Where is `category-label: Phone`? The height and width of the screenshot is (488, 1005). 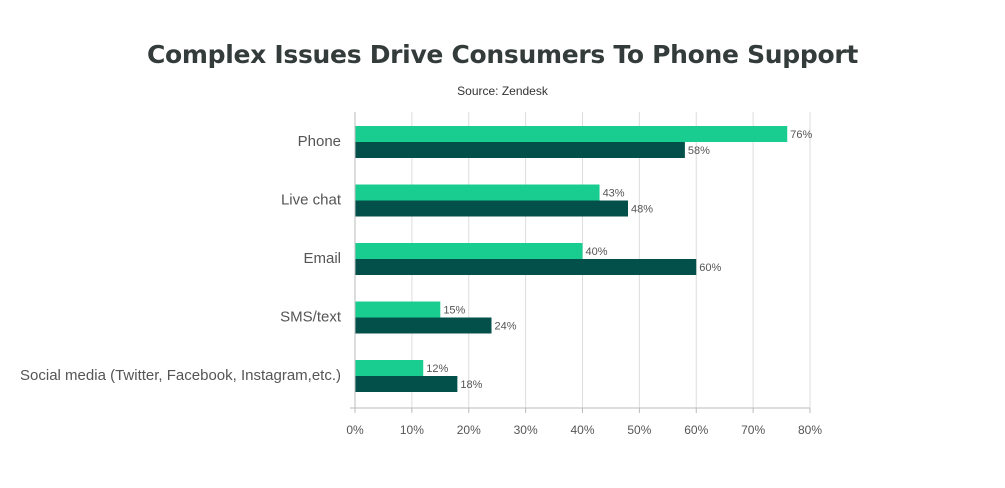
category-label: Phone is located at coordinates (319, 141).